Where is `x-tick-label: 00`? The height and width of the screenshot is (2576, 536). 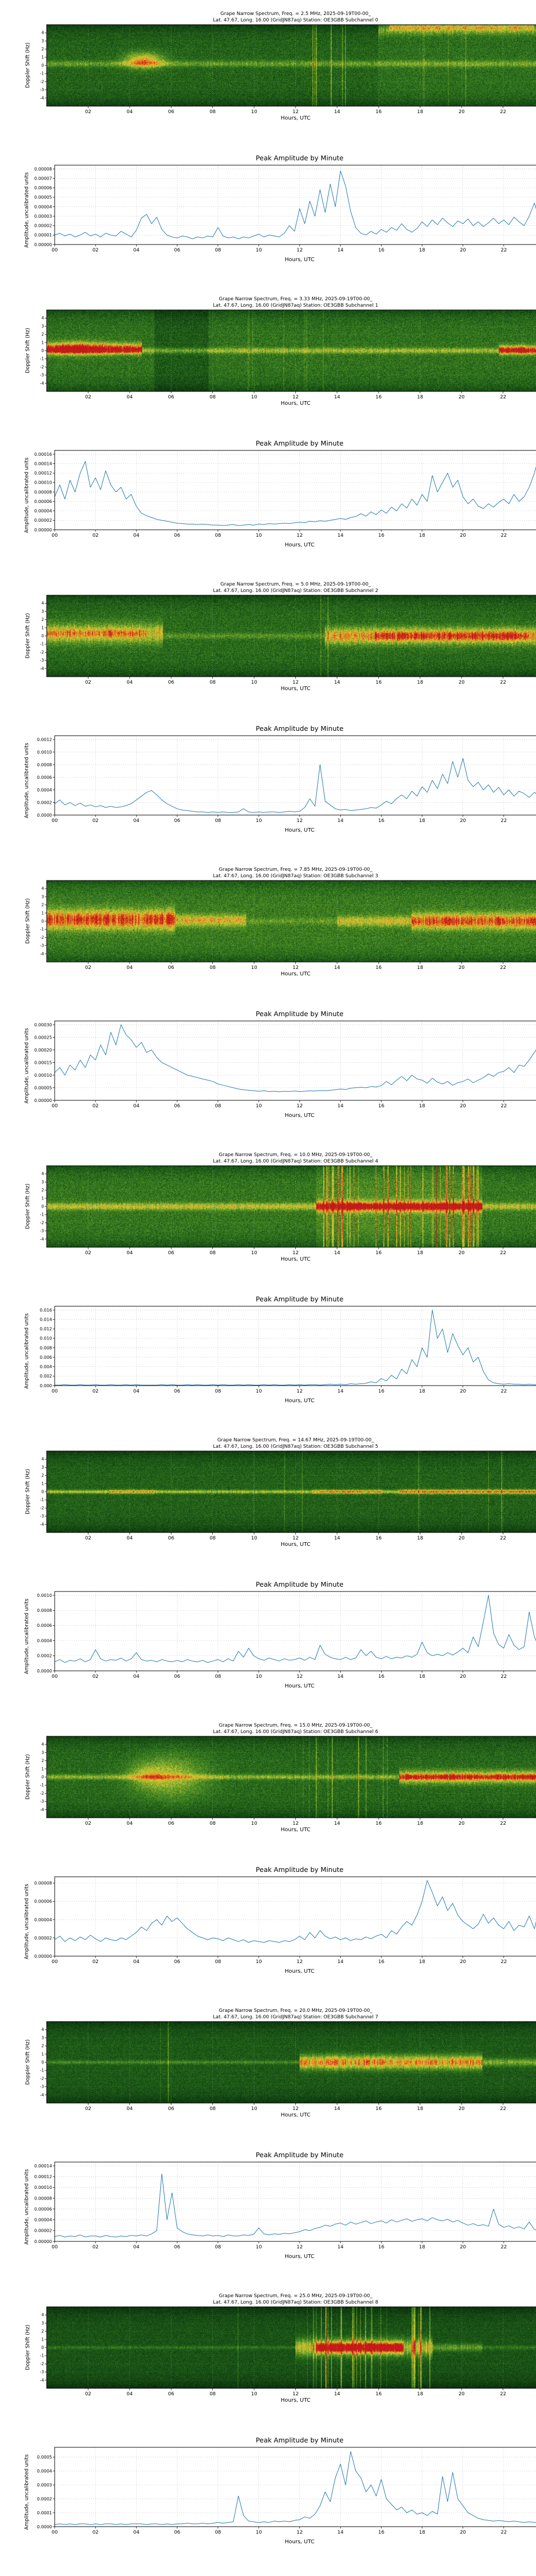 x-tick-label: 00 is located at coordinates (55, 1106).